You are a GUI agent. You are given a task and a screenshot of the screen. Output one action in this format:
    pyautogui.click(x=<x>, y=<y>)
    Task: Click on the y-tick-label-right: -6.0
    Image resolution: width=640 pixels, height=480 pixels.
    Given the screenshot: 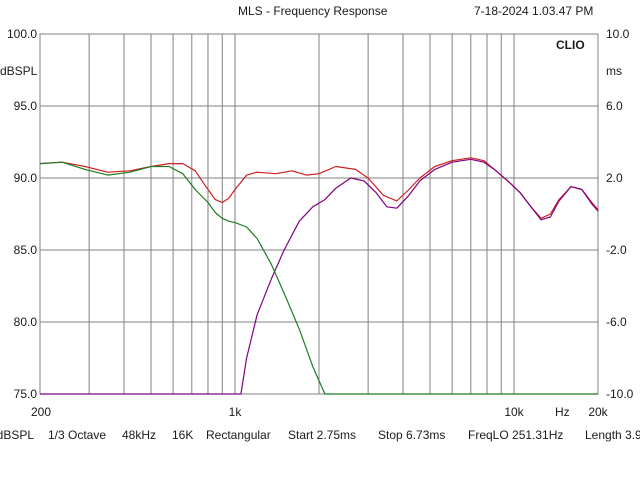 What is the action you would take?
    pyautogui.click(x=616, y=322)
    